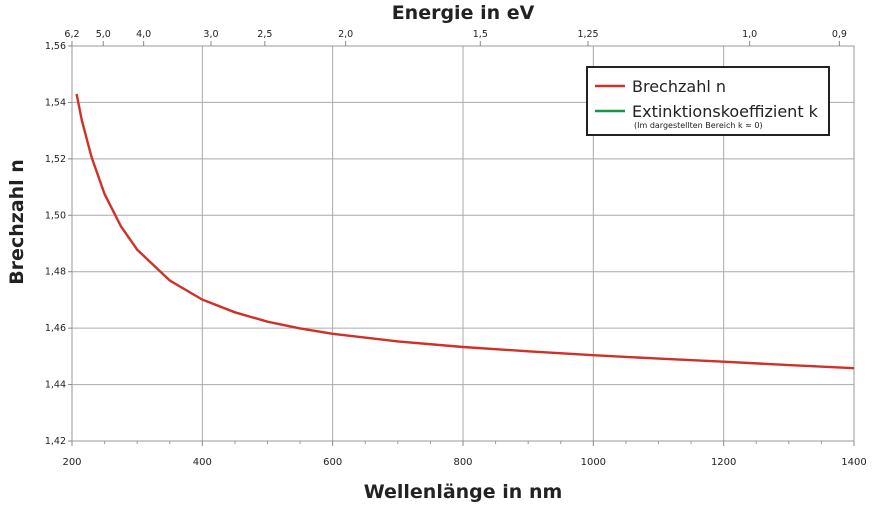 This screenshot has width=875, height=512. Describe the element at coordinates (55, 102) in the screenshot. I see `y-tick-label: 1,54` at that location.